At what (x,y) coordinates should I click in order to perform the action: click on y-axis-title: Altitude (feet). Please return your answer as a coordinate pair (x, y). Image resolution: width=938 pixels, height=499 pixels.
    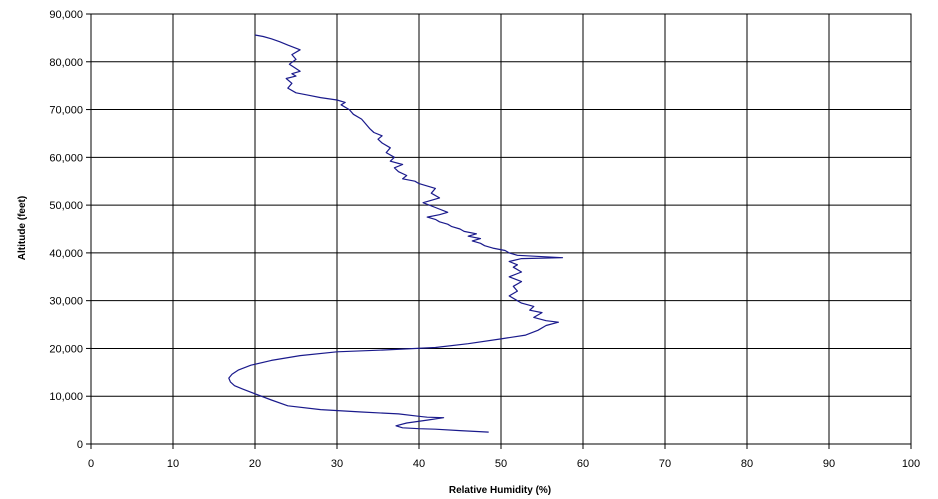
    Looking at the image, I should click on (22, 228).